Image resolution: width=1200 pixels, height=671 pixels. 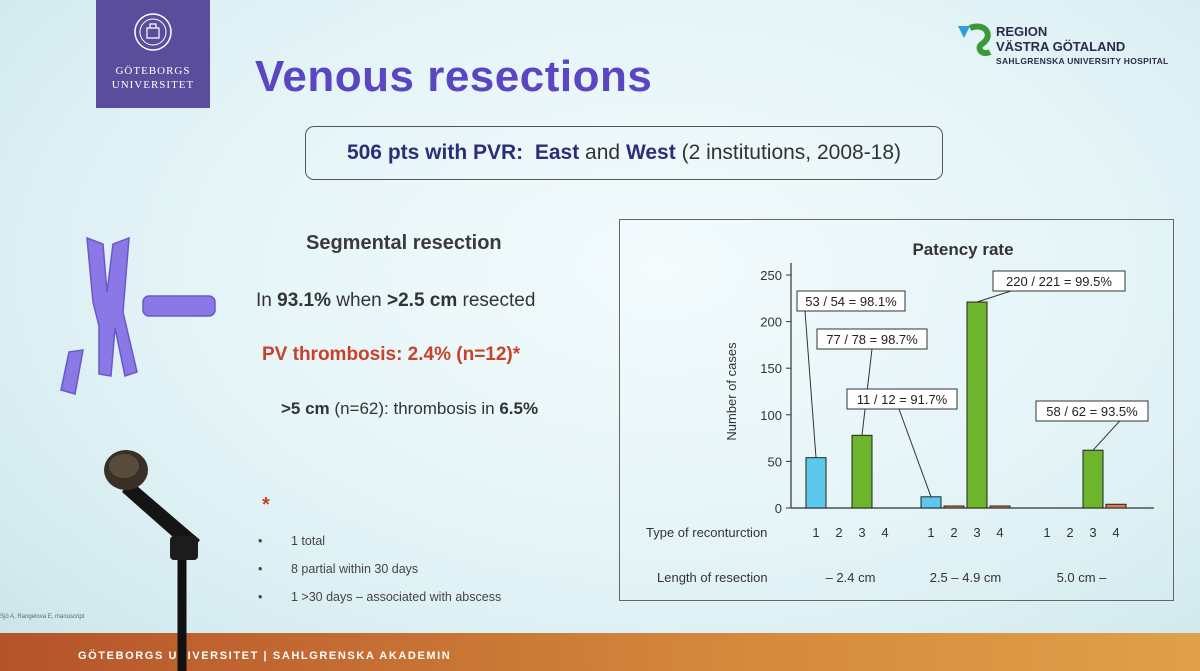 What do you see at coordinates (851, 577) in the screenshot?
I see `length-tick-label: – 2.4 cm` at bounding box center [851, 577].